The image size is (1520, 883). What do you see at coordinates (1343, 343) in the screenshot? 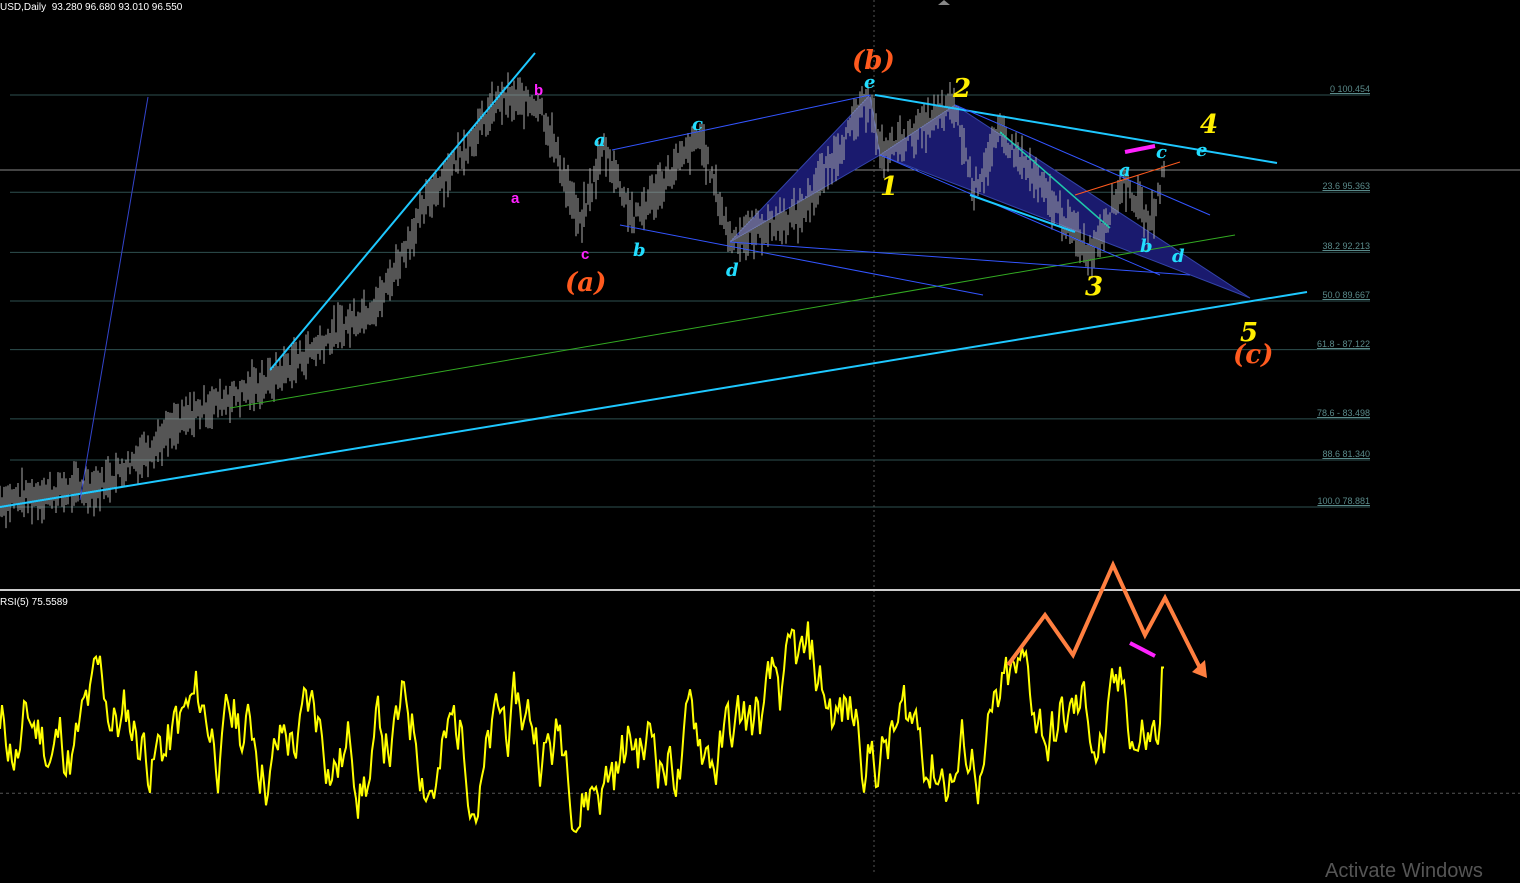
I see `fib-label: 61.8 - 87.122` at bounding box center [1343, 343].